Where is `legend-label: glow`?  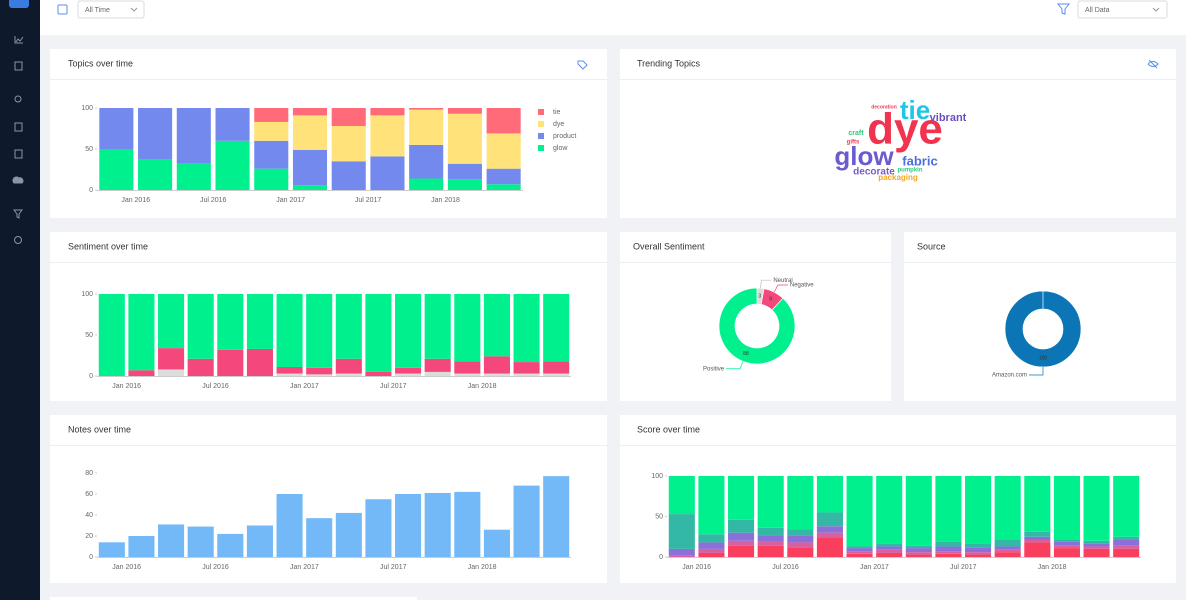 legend-label: glow is located at coordinates (560, 148).